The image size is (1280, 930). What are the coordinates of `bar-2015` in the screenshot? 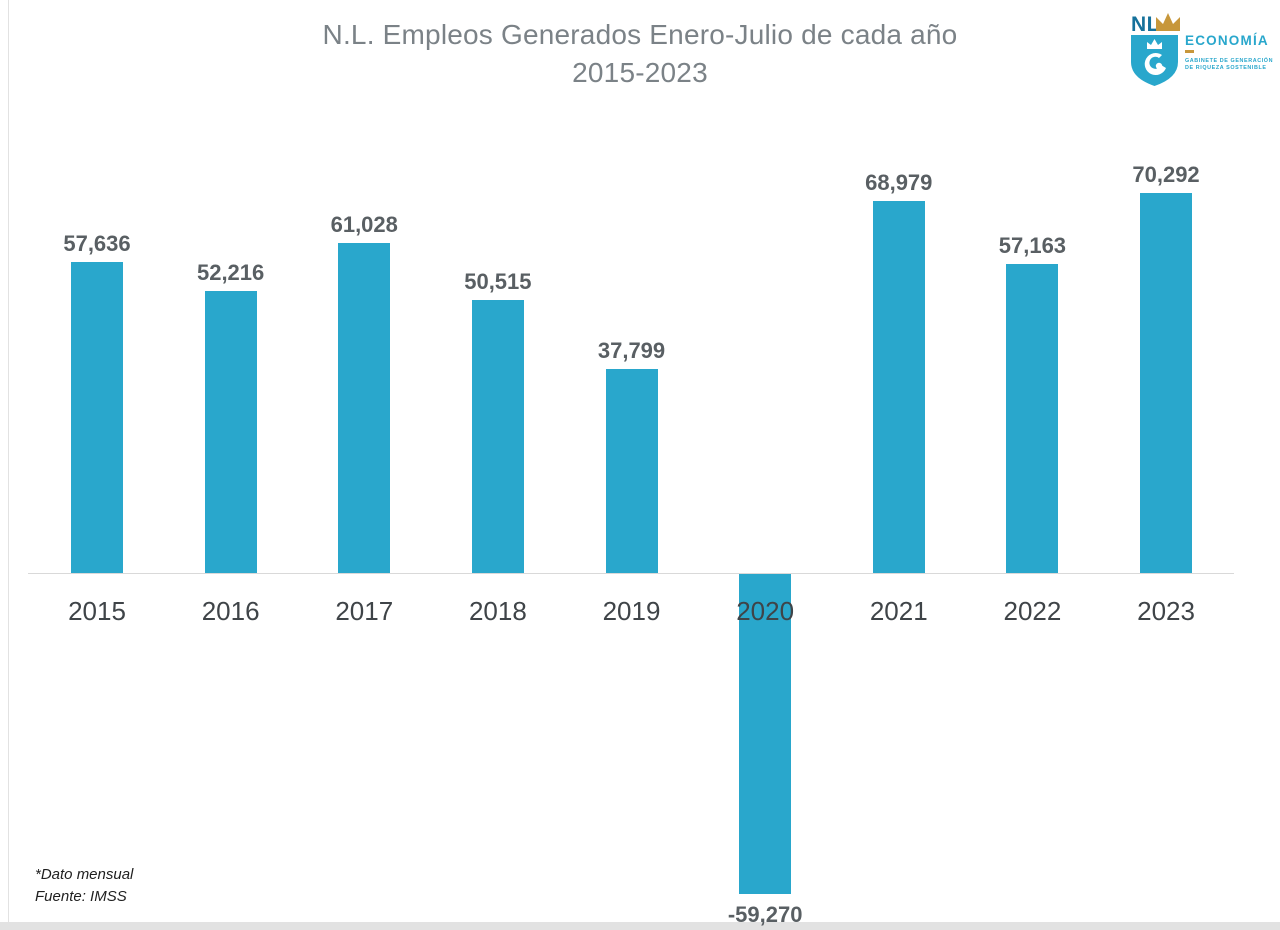 It's located at (97, 417).